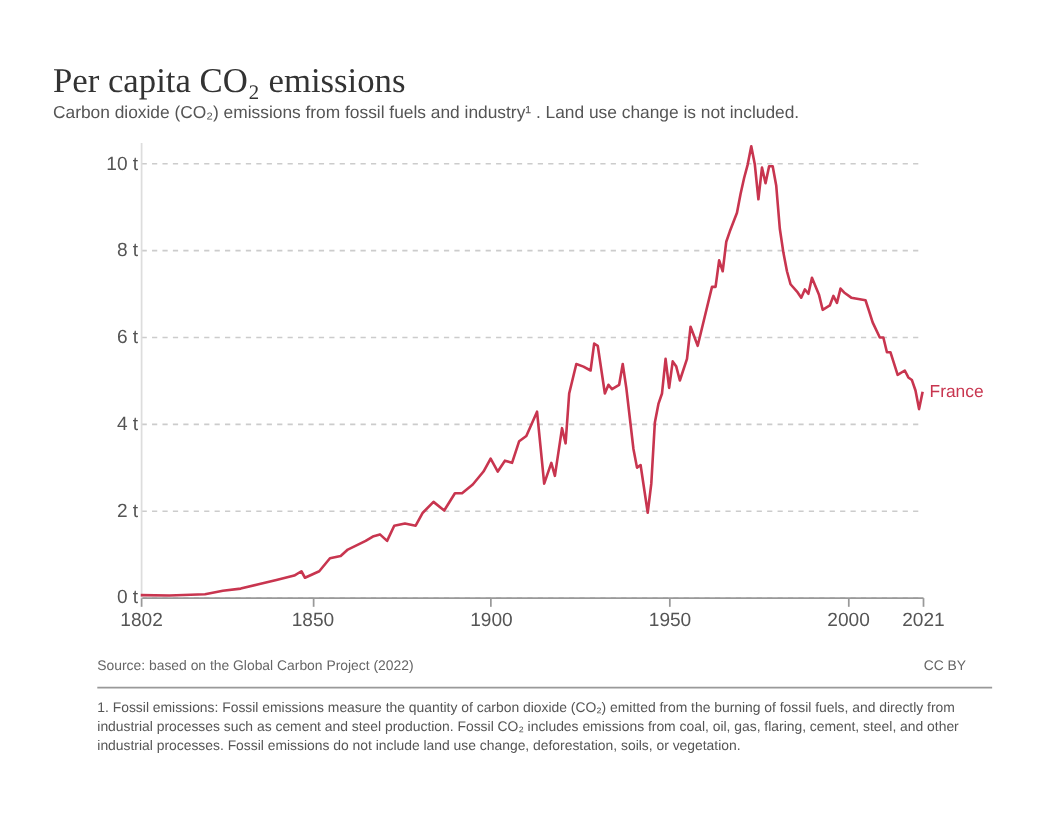 The height and width of the screenshot is (838, 1046). What do you see at coordinates (426, 111) in the screenshot?
I see `chart-subtitle: Carbon dioxide (CO₂) emissions from fossil fuels and industry¹ . Land use change is not included.` at bounding box center [426, 111].